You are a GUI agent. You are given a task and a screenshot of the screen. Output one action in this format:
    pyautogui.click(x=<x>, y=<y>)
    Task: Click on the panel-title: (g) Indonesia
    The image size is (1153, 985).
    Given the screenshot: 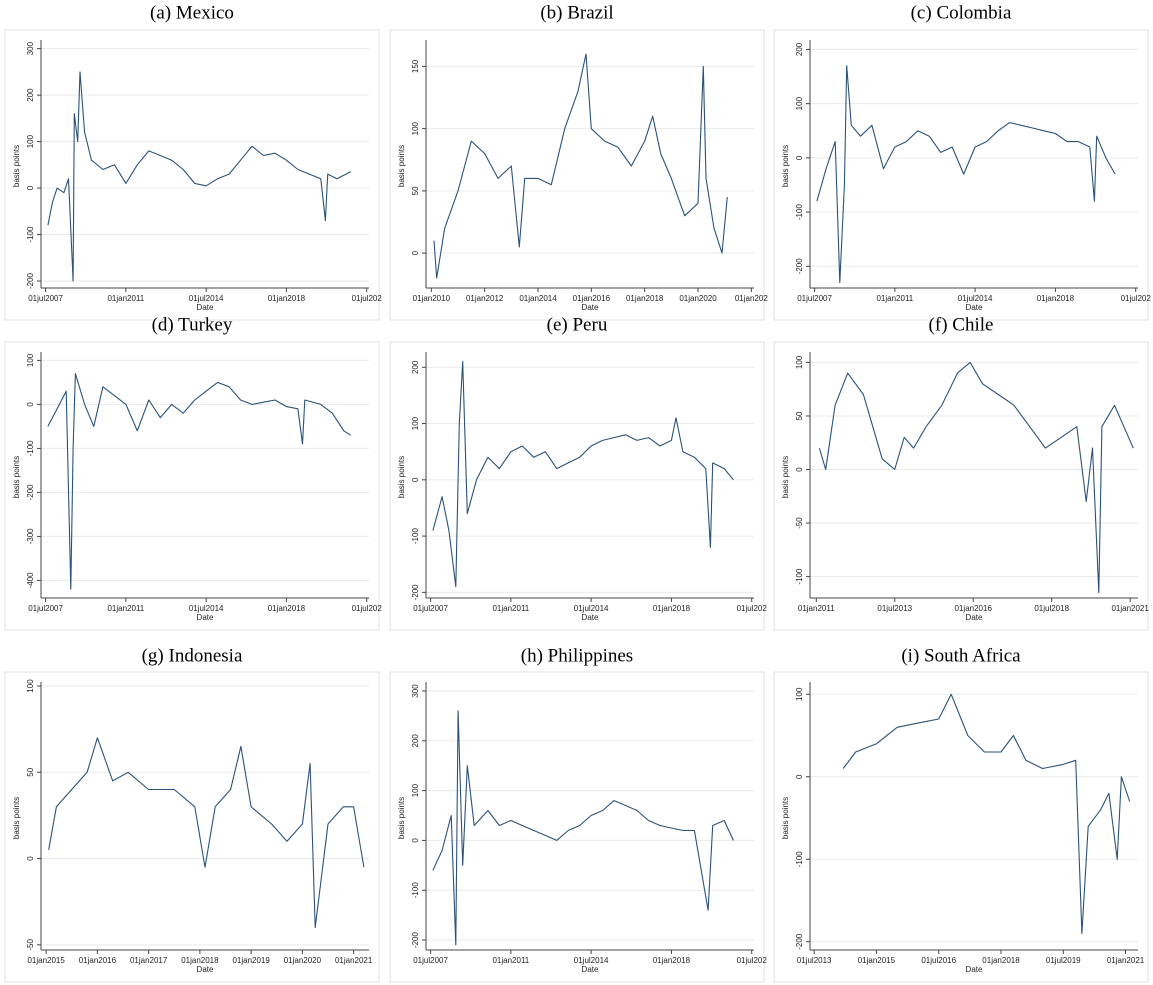 What is the action you would take?
    pyautogui.click(x=192, y=655)
    